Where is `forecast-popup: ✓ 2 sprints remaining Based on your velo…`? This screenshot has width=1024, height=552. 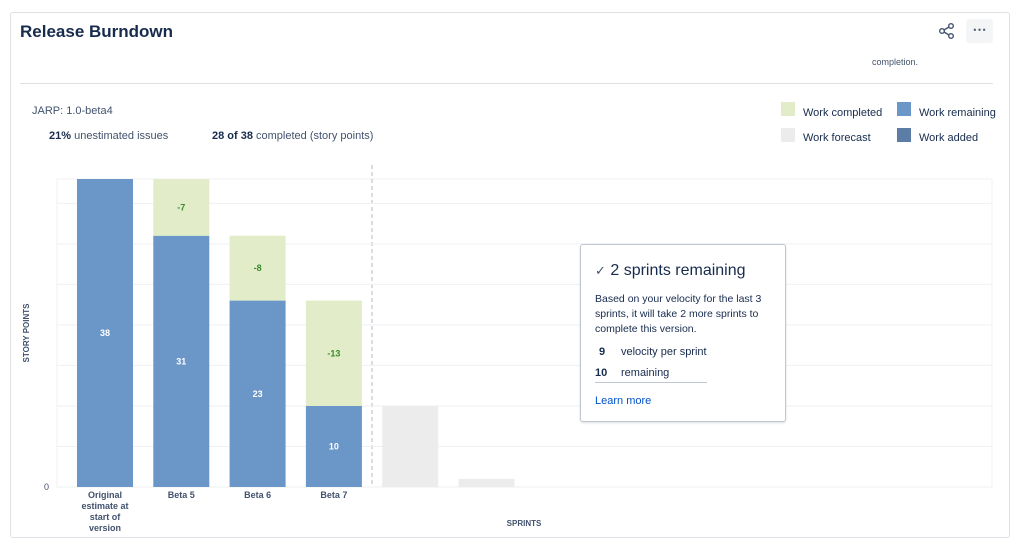
forecast-popup: ✓ 2 sprints remaining Based on your velo… is located at coordinates (683, 333).